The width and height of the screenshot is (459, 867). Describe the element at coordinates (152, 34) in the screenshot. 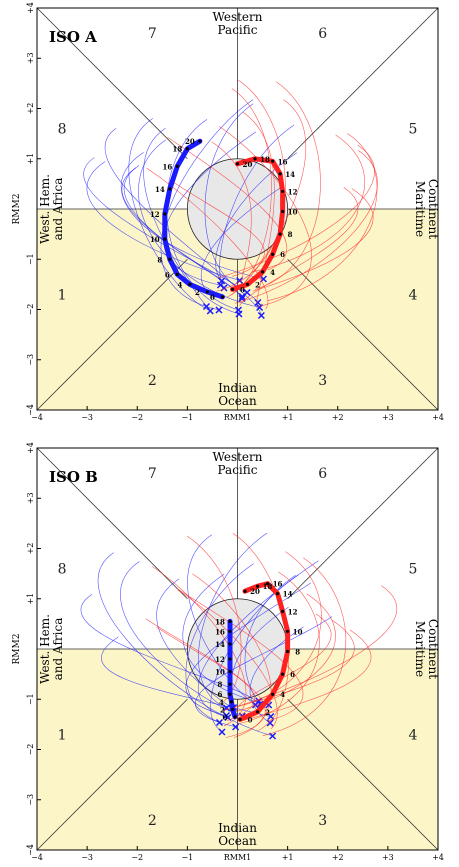

I see `phase-label: 7` at that location.